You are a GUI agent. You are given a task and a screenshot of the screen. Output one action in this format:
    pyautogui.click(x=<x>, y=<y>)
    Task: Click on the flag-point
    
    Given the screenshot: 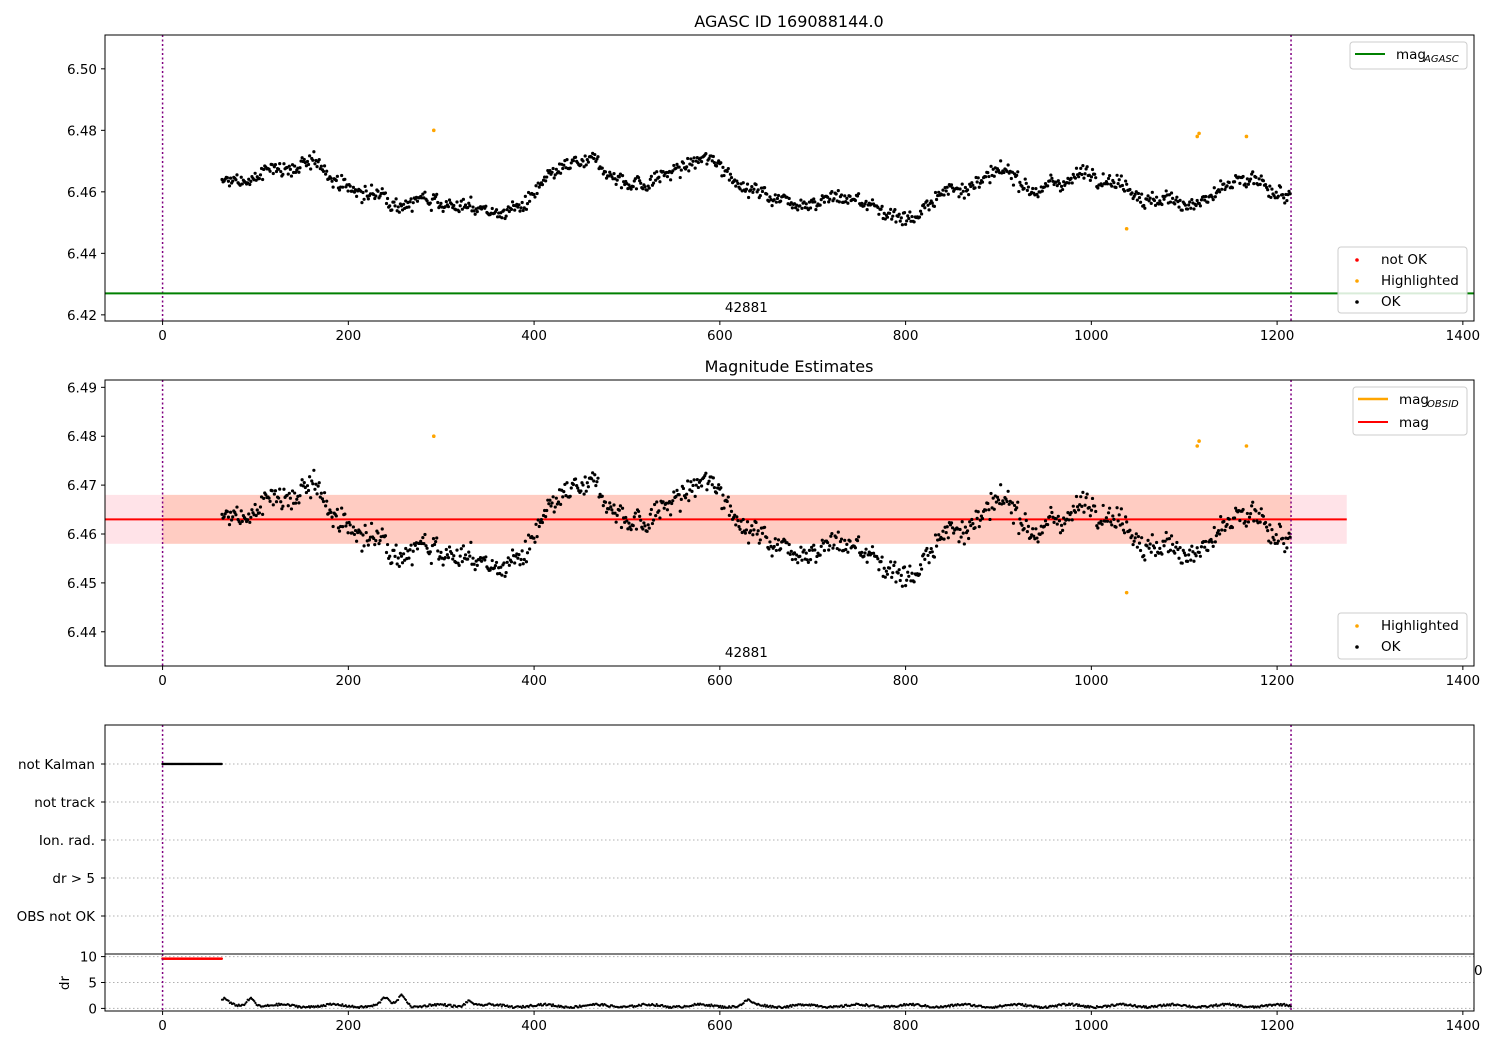 What is the action you would take?
    pyautogui.click(x=221, y=764)
    